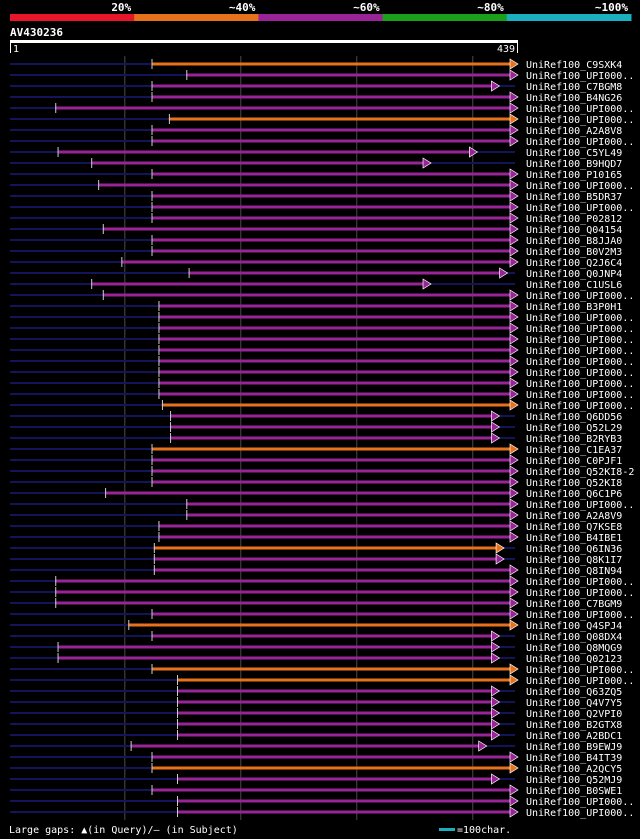 The image size is (640, 839). I want to click on hit-label: UniRef100_A2BDC1, so click(574, 736).